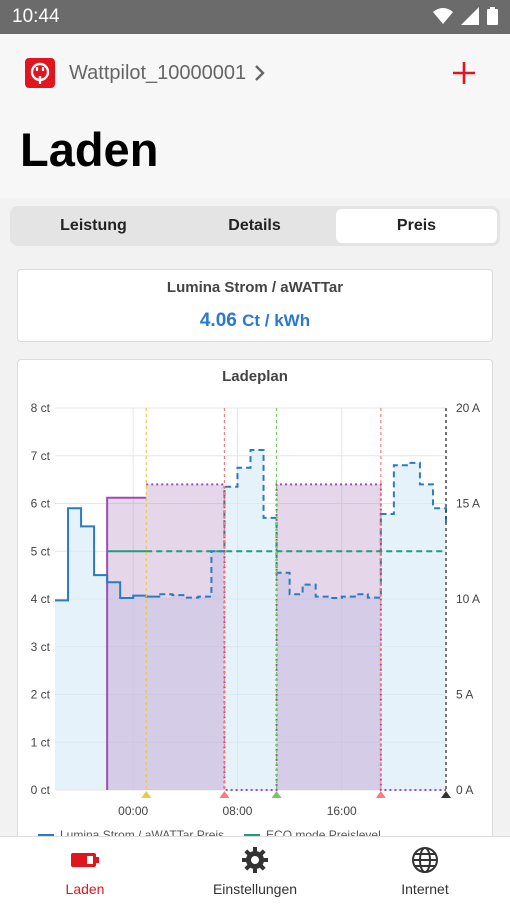 This screenshot has width=510, height=906. What do you see at coordinates (237, 811) in the screenshot?
I see `x-tick-label: 08:00` at bounding box center [237, 811].